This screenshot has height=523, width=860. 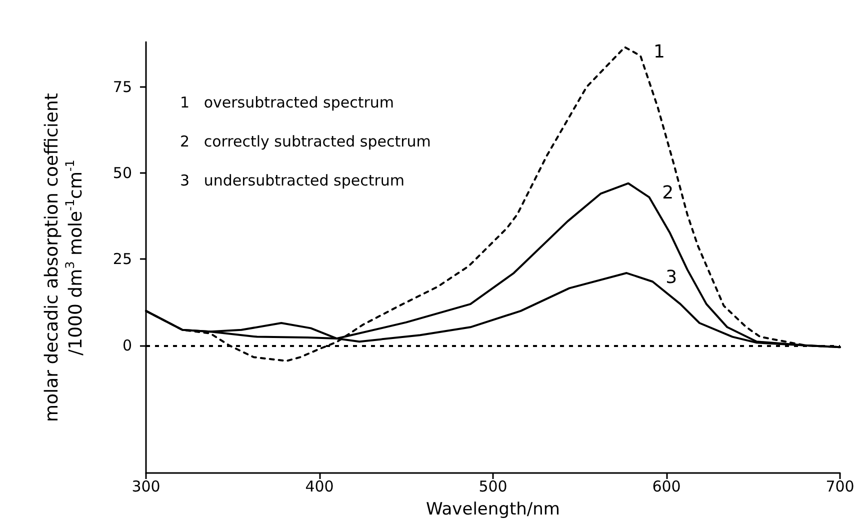 I want to click on series-label: 2, so click(x=668, y=193).